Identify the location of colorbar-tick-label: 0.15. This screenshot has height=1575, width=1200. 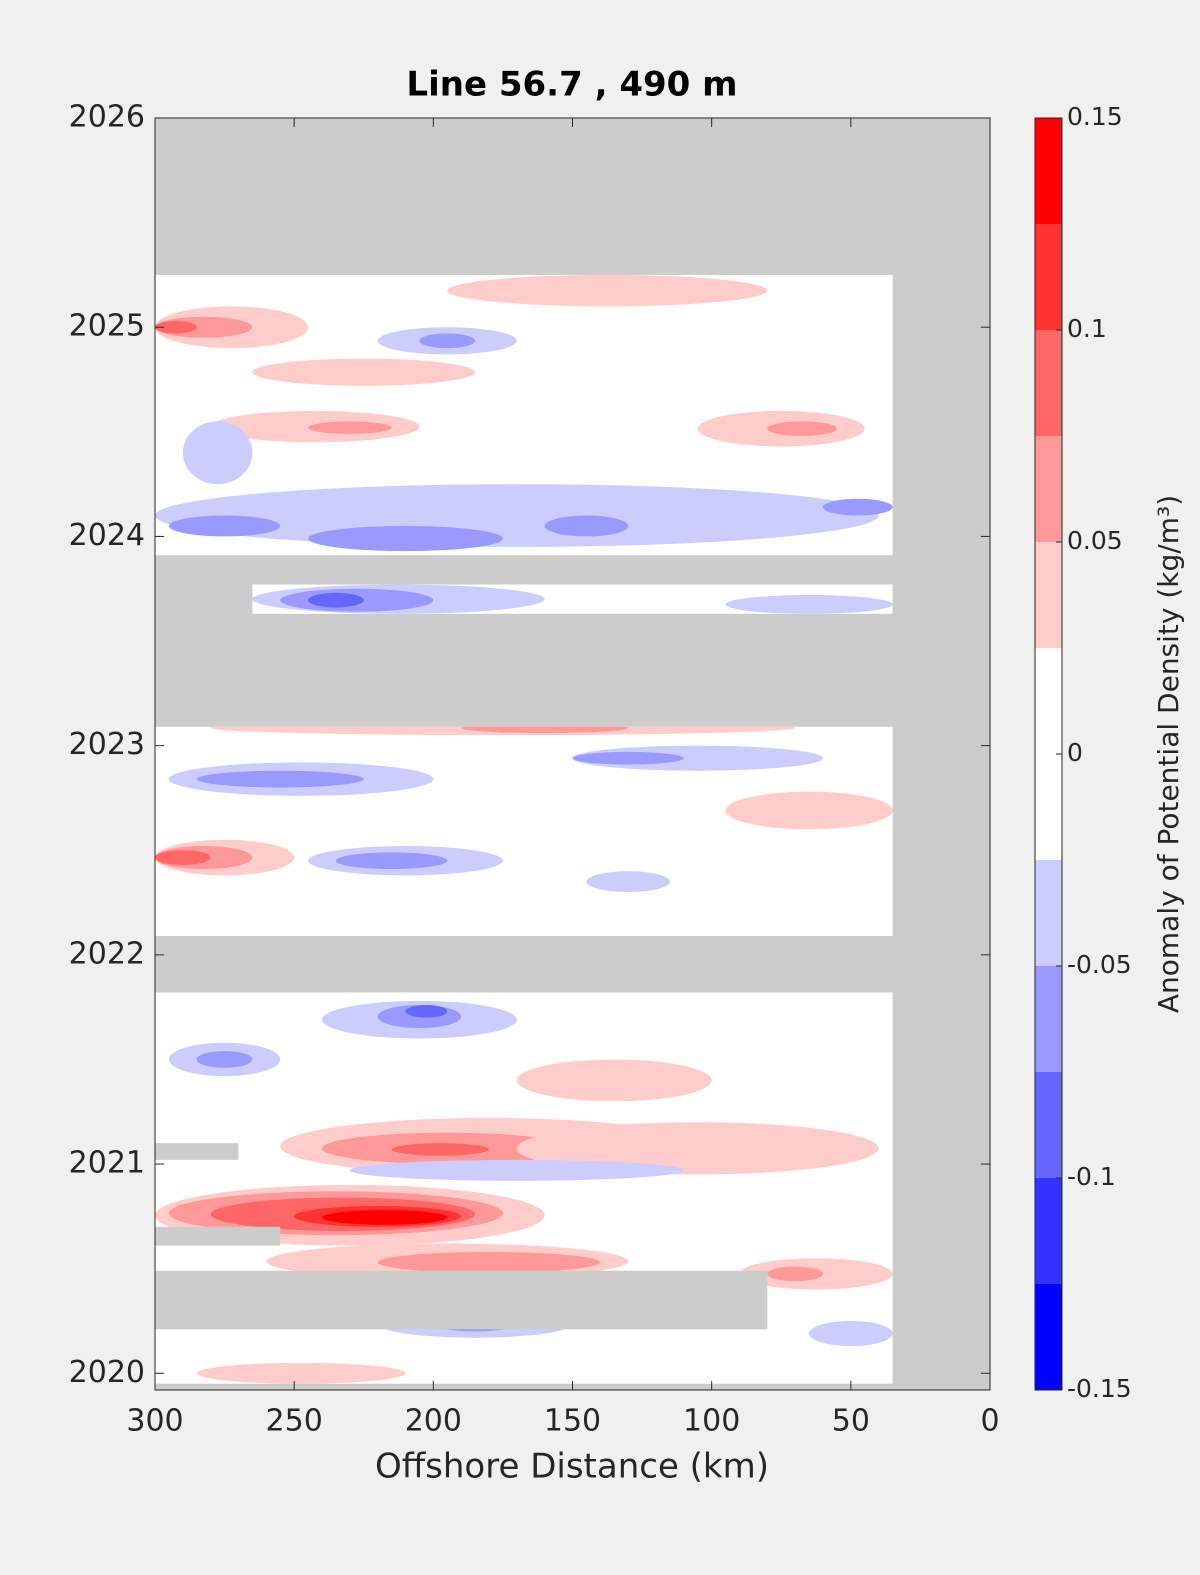
(1095, 116).